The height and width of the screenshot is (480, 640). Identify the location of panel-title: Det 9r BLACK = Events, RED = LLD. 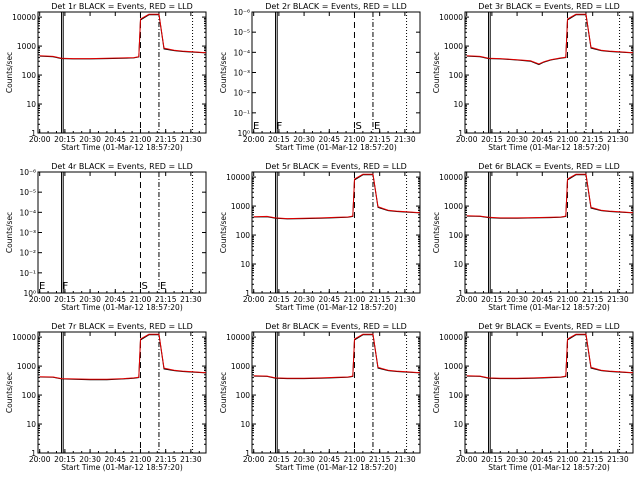
(549, 326).